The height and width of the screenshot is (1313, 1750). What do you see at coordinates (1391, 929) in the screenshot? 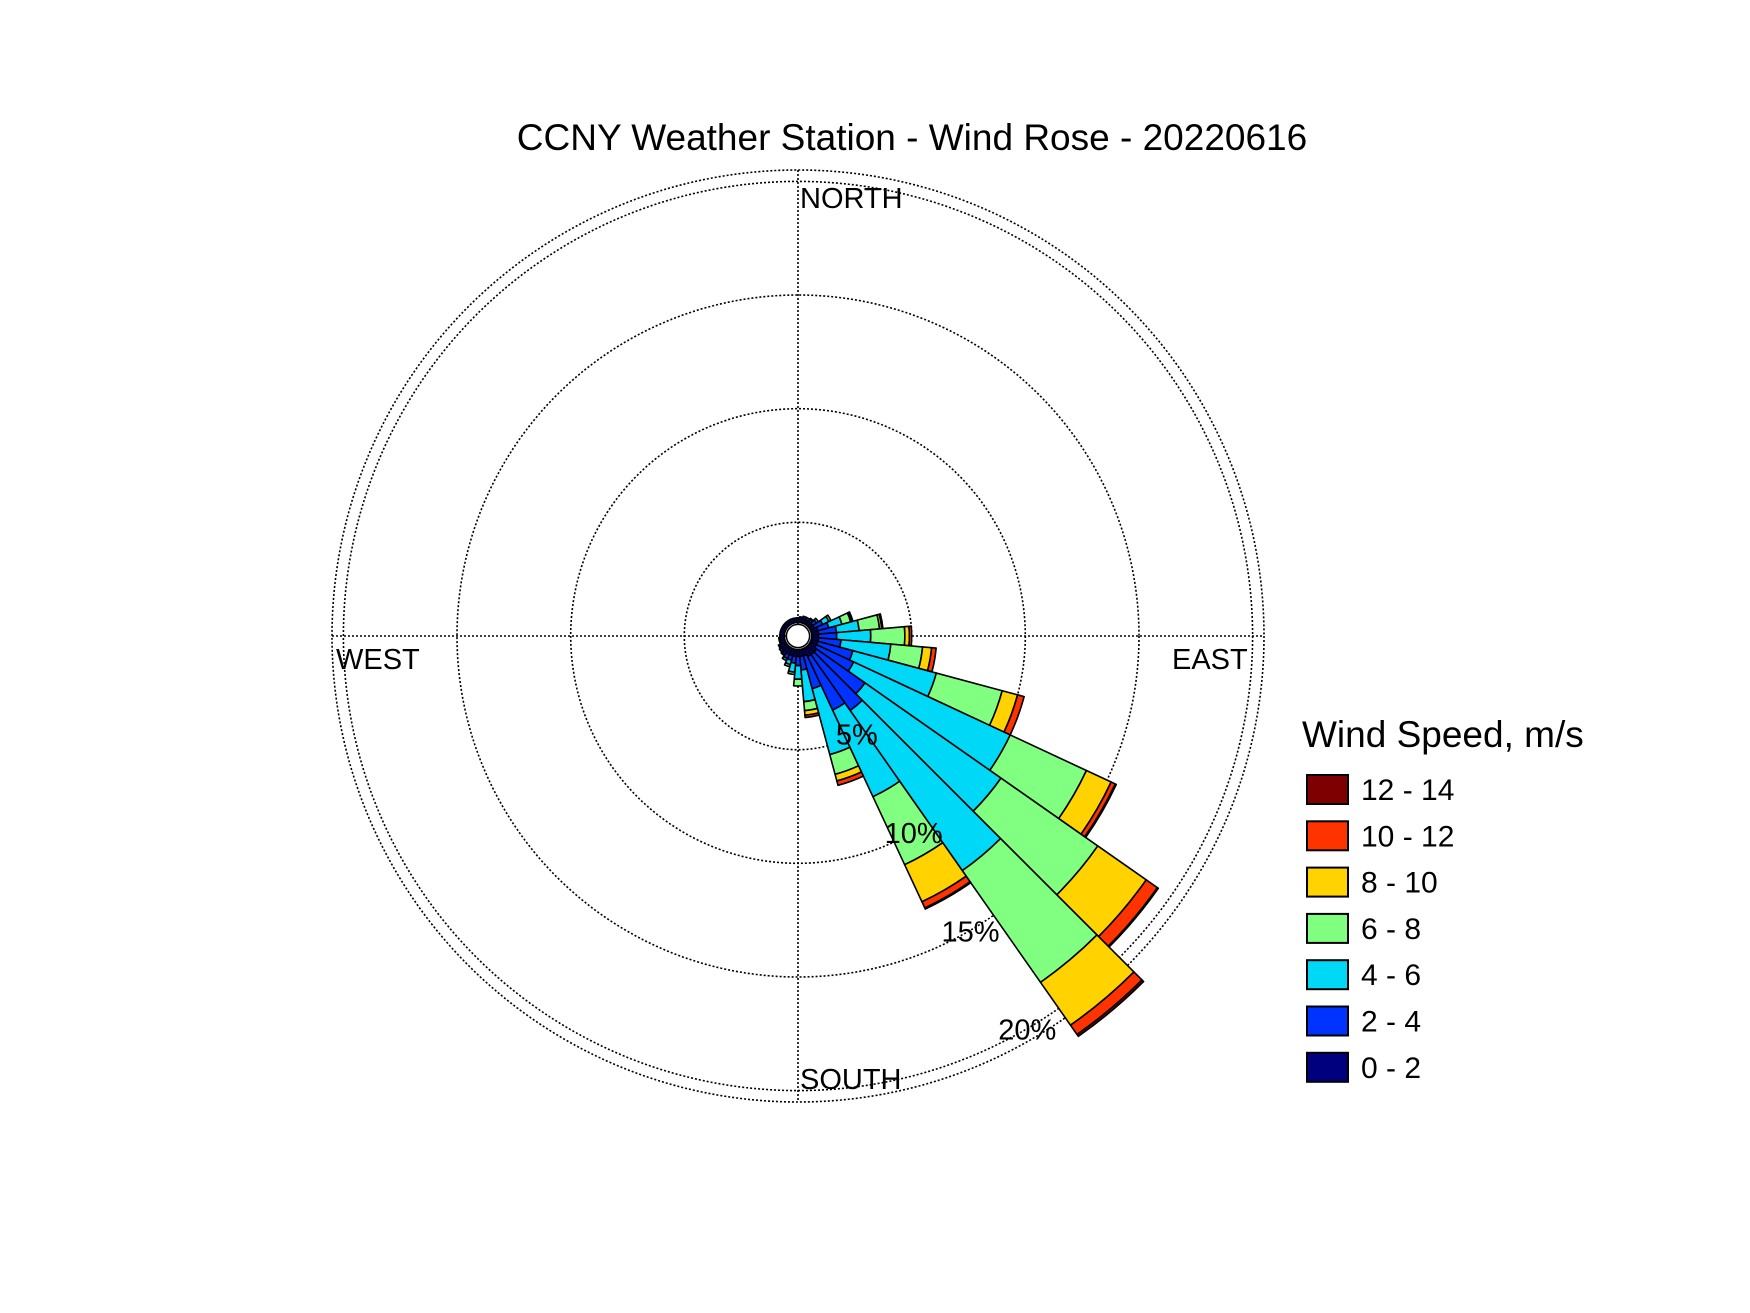
I see `legend-label-3: 6 - 8` at bounding box center [1391, 929].